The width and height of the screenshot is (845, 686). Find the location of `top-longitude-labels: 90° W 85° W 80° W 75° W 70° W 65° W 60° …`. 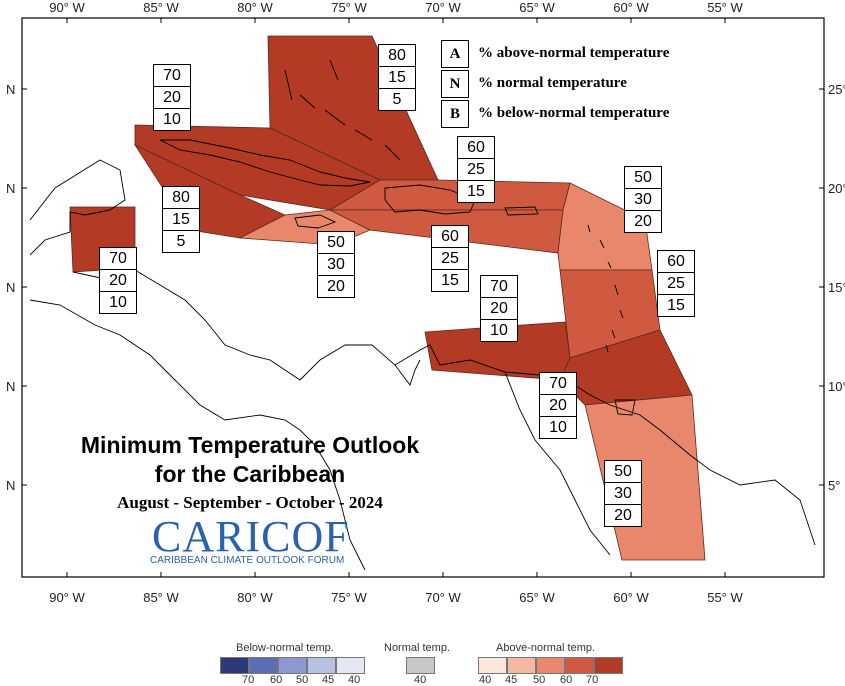

top-longitude-labels: 90° W 85° W 80° W 75° W 70° W 65° W 60° … is located at coordinates (396, 7).